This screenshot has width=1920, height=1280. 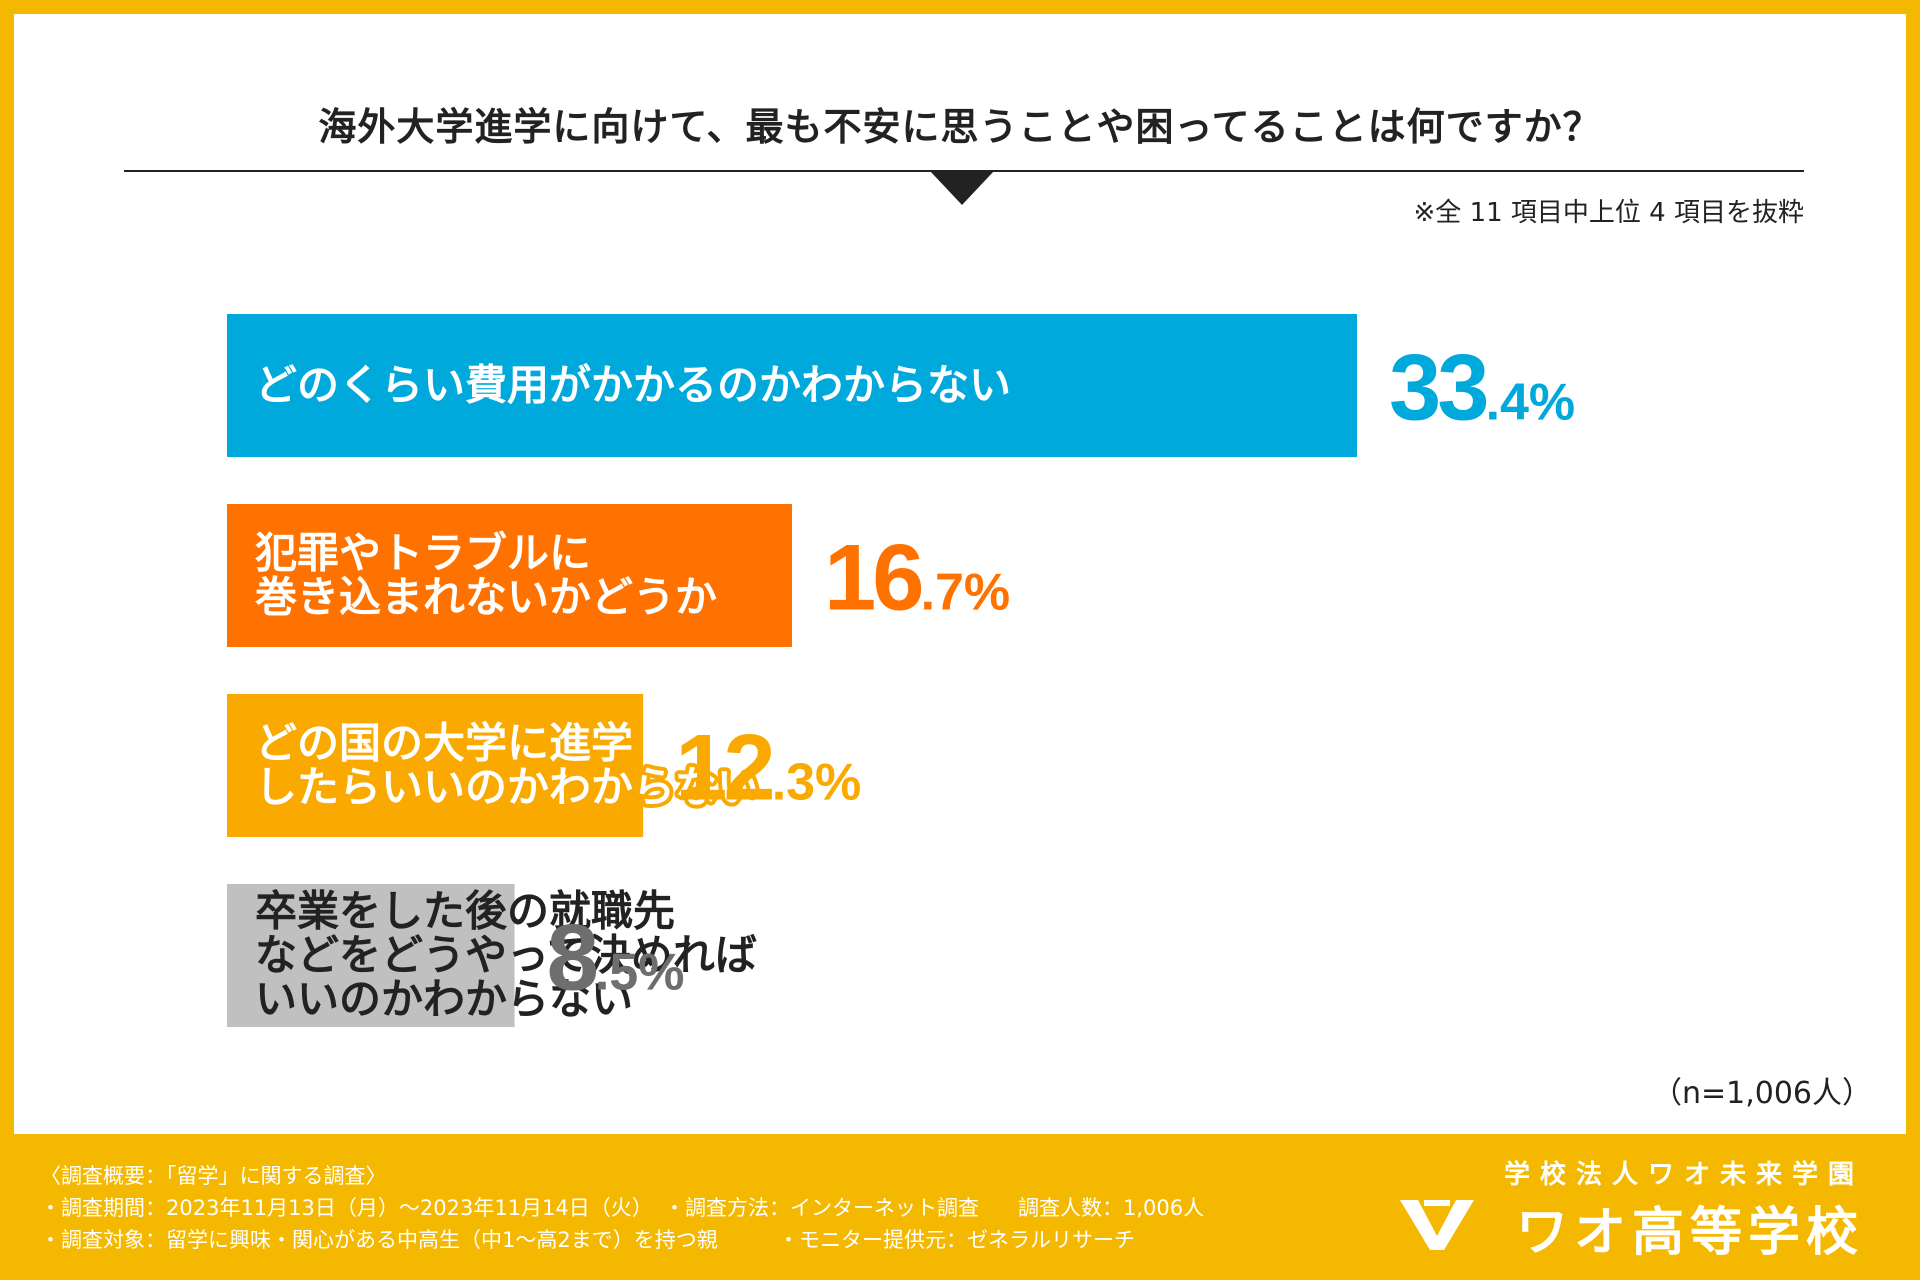 I want to click on survey-count: 調査人数：1,006人, so click(x=1111, y=1208).